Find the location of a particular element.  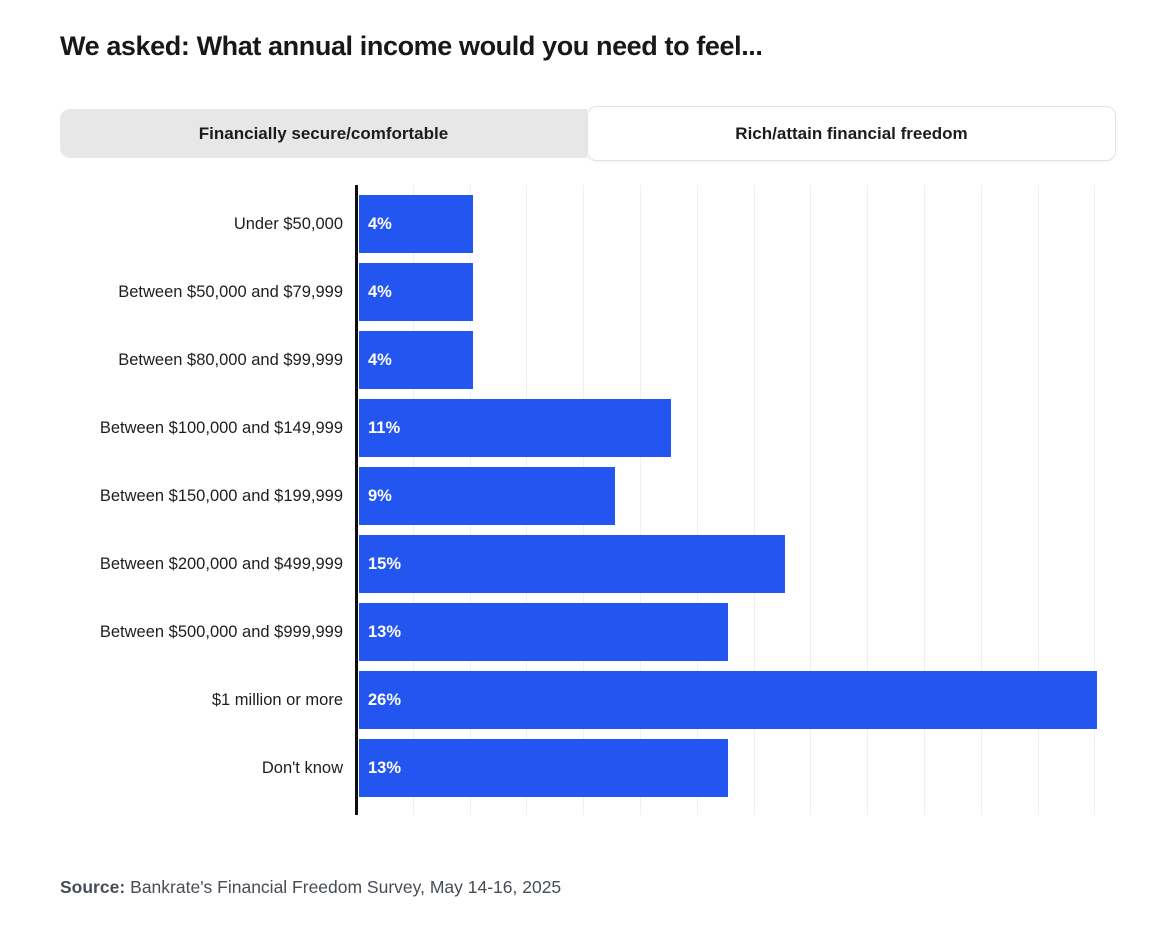

tab-rich-financial-freedom: Rich/attain financial freedom is located at coordinates (851, 133).